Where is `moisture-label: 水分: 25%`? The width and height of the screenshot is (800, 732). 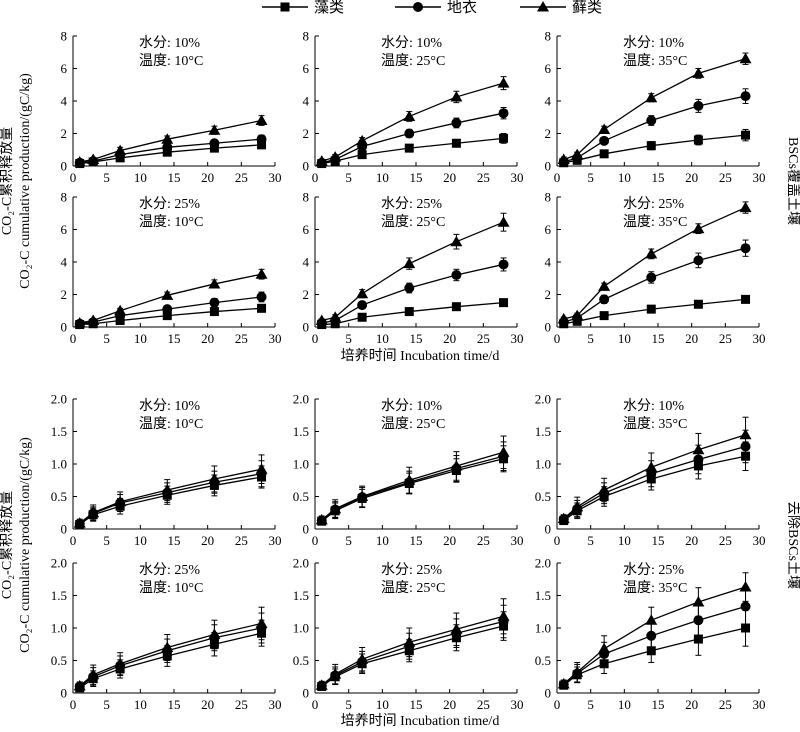 moisture-label: 水分: 25% is located at coordinates (169, 204).